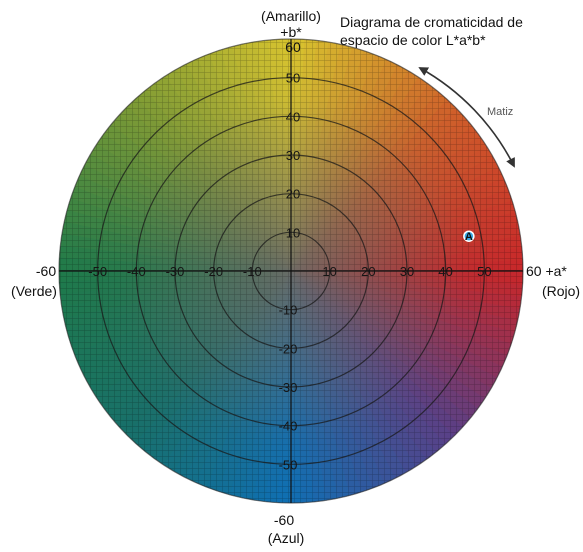 The width and height of the screenshot is (583, 552). What do you see at coordinates (136, 271) in the screenshot?
I see `a-tick-label: -40` at bounding box center [136, 271].